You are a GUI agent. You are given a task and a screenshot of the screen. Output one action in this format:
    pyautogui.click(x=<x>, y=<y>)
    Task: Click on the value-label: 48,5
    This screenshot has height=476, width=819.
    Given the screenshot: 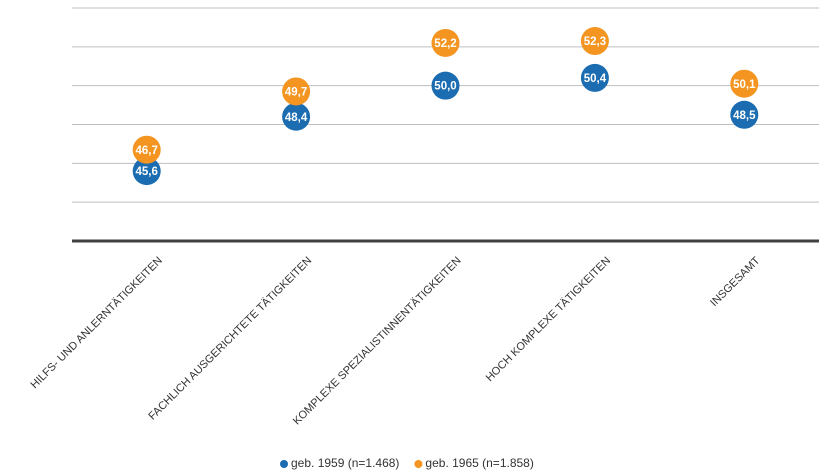 What is the action you would take?
    pyautogui.click(x=744, y=116)
    